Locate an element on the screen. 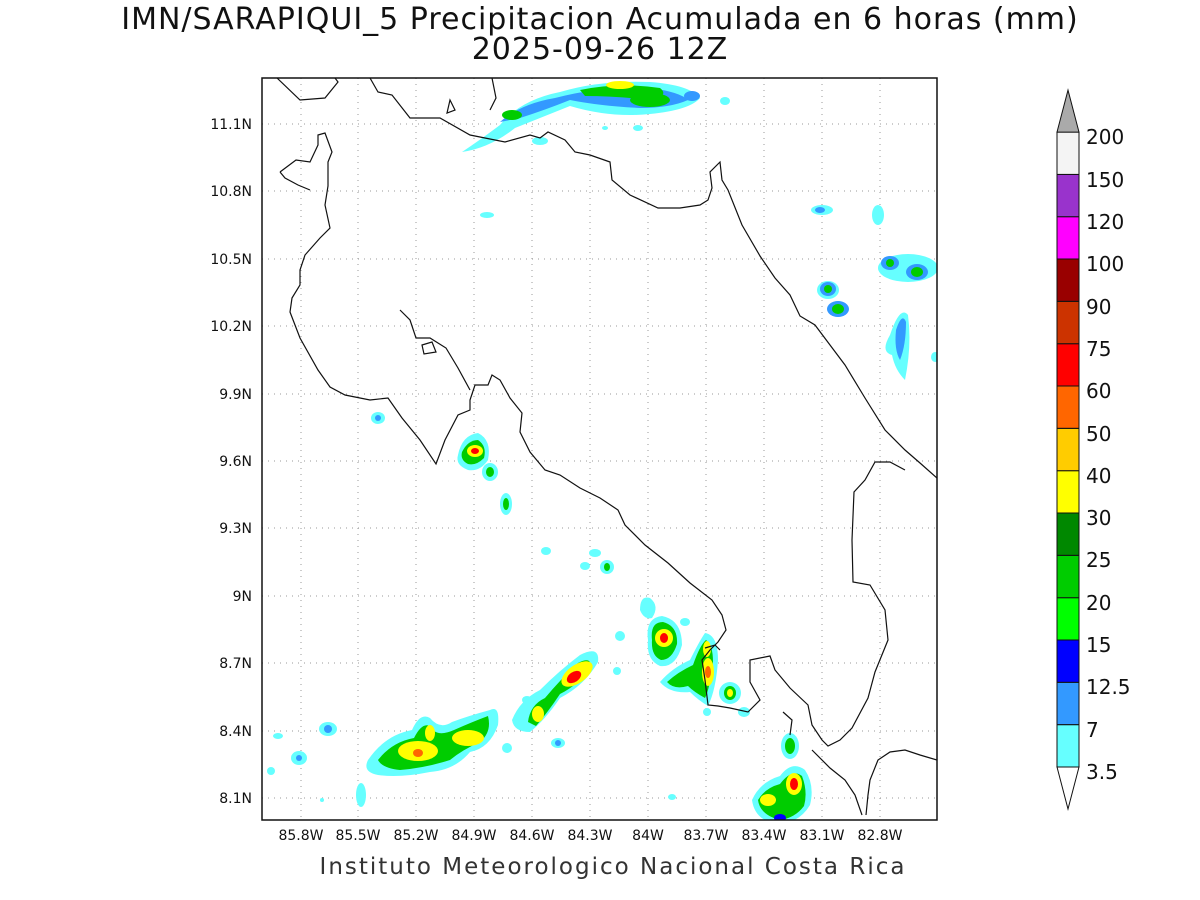  legend-label: 12.5 is located at coordinates (1108, 687).